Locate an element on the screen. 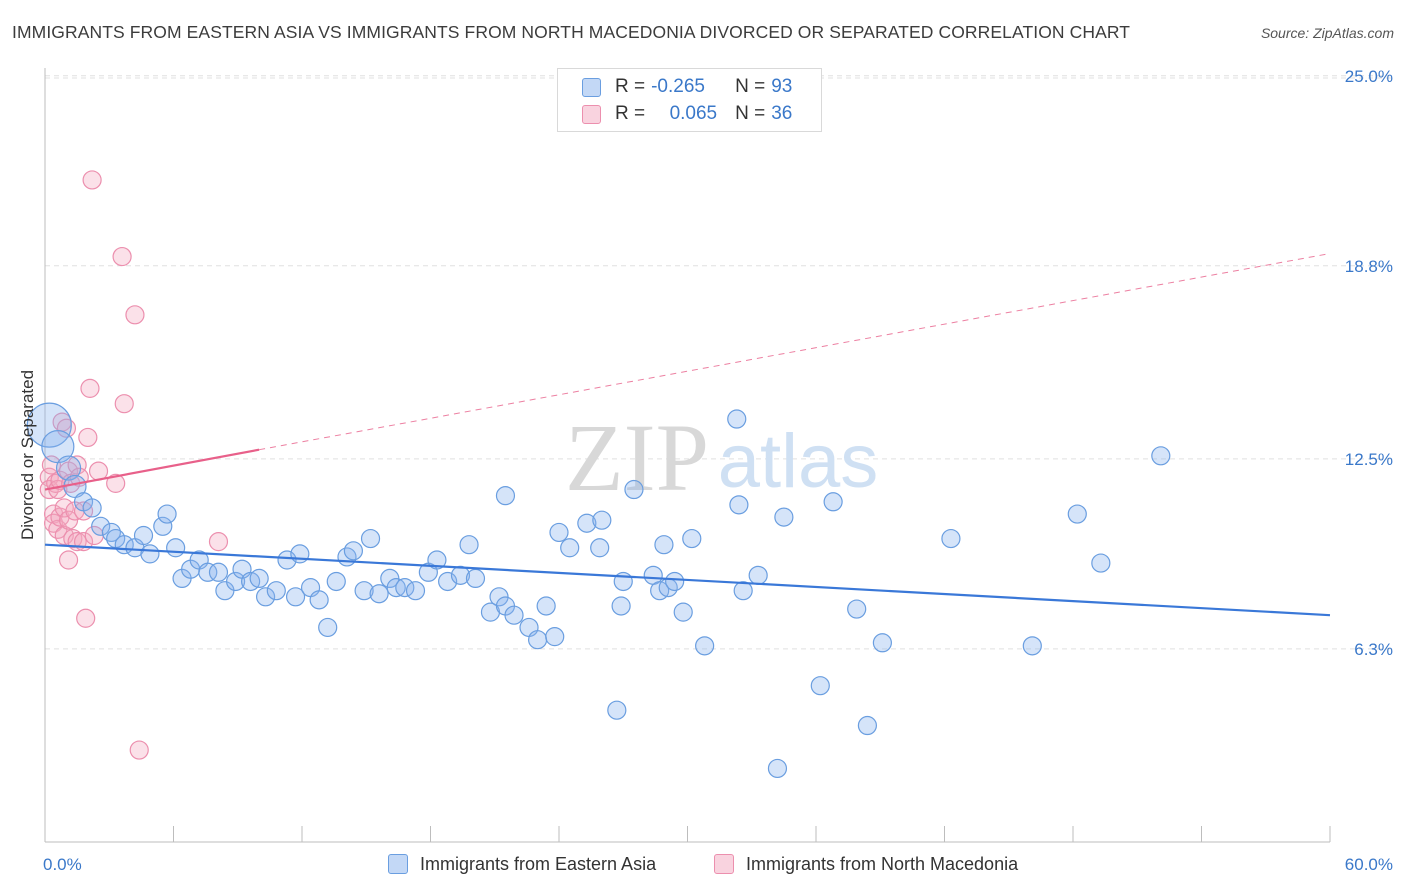  x-tick-label: 0.0% is located at coordinates (62, 864).